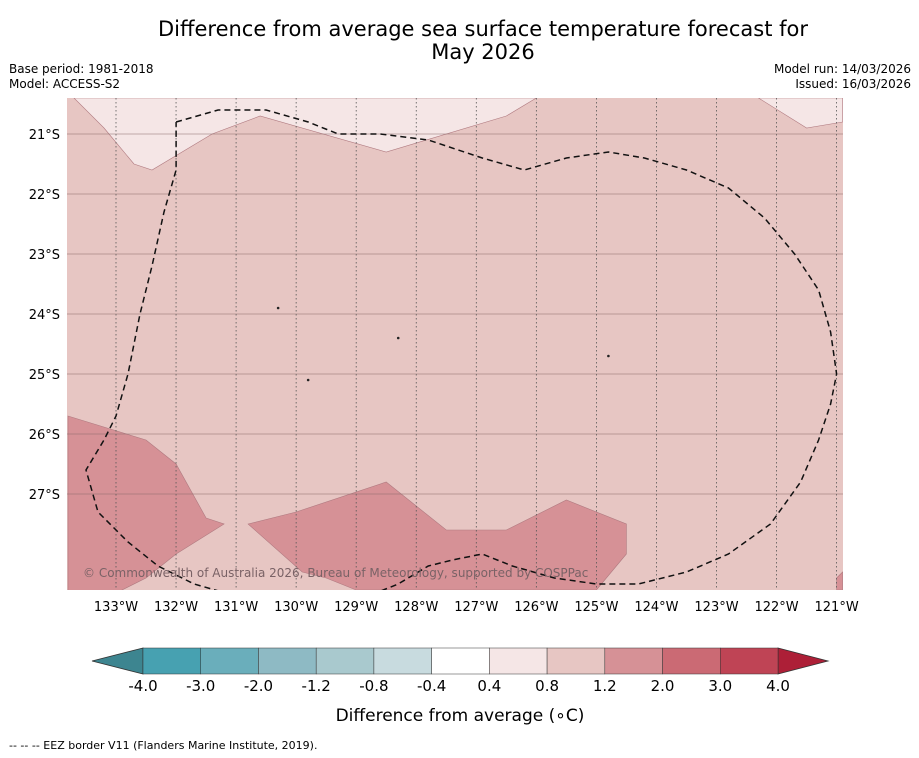 This screenshot has height=758, width=919. I want to click on colorbar-tick-label: -4.0, so click(142, 686).